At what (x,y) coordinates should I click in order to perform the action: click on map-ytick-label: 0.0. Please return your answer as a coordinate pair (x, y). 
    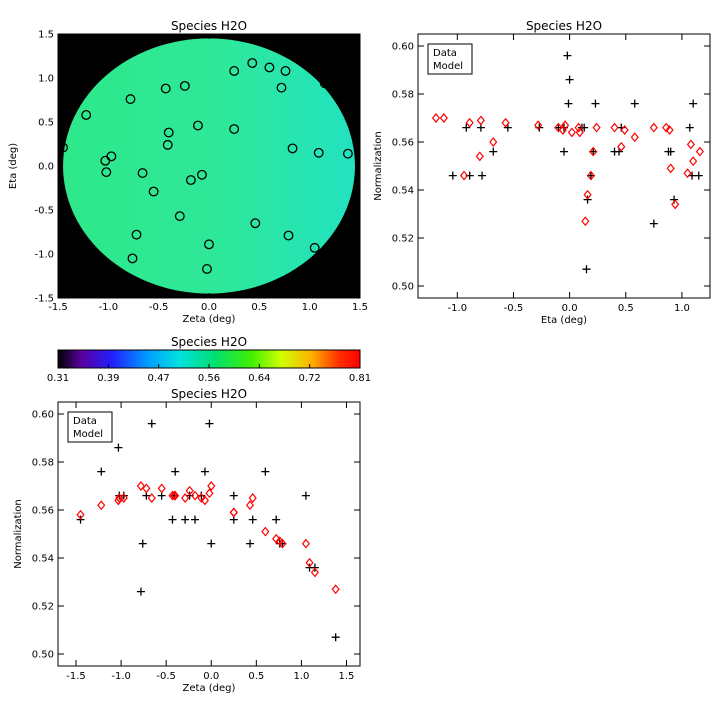
    Looking at the image, I should click on (46, 167).